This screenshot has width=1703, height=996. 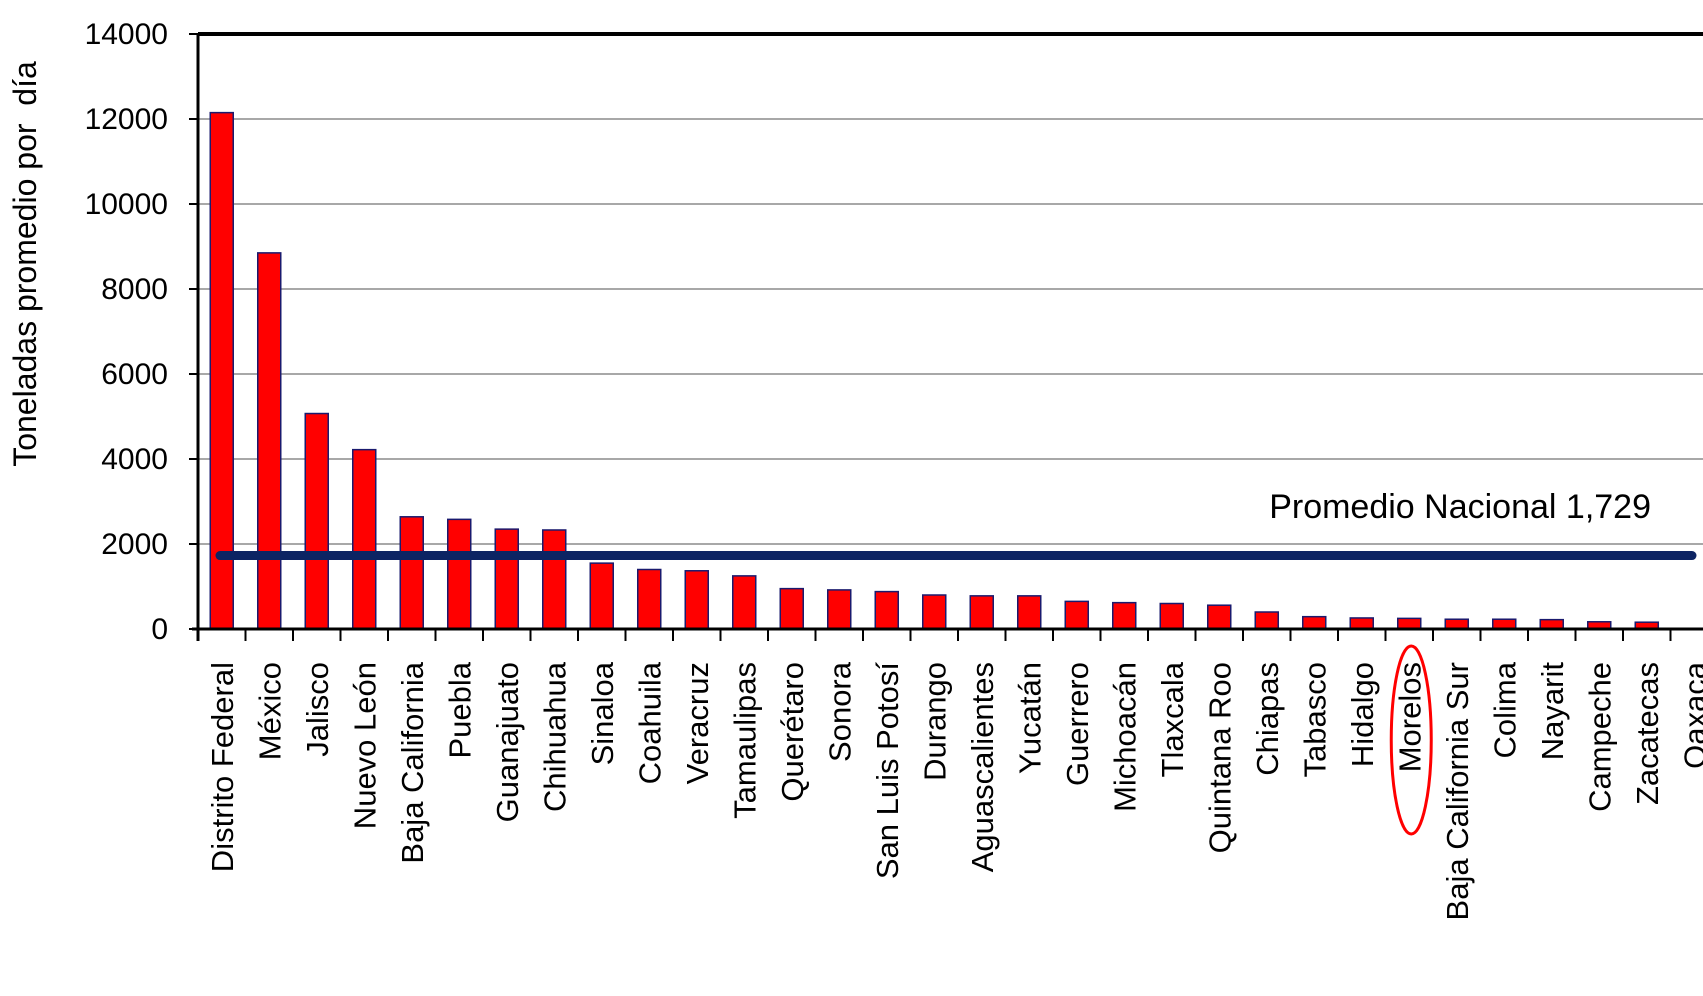 I want to click on x-tick-label-chihuahua: Chihuahua, so click(x=554, y=736).